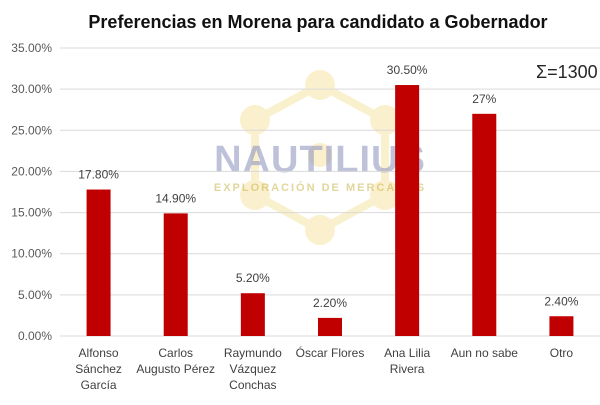 This screenshot has width=600, height=405. I want to click on category-label: Aun no sabe, so click(485, 353).